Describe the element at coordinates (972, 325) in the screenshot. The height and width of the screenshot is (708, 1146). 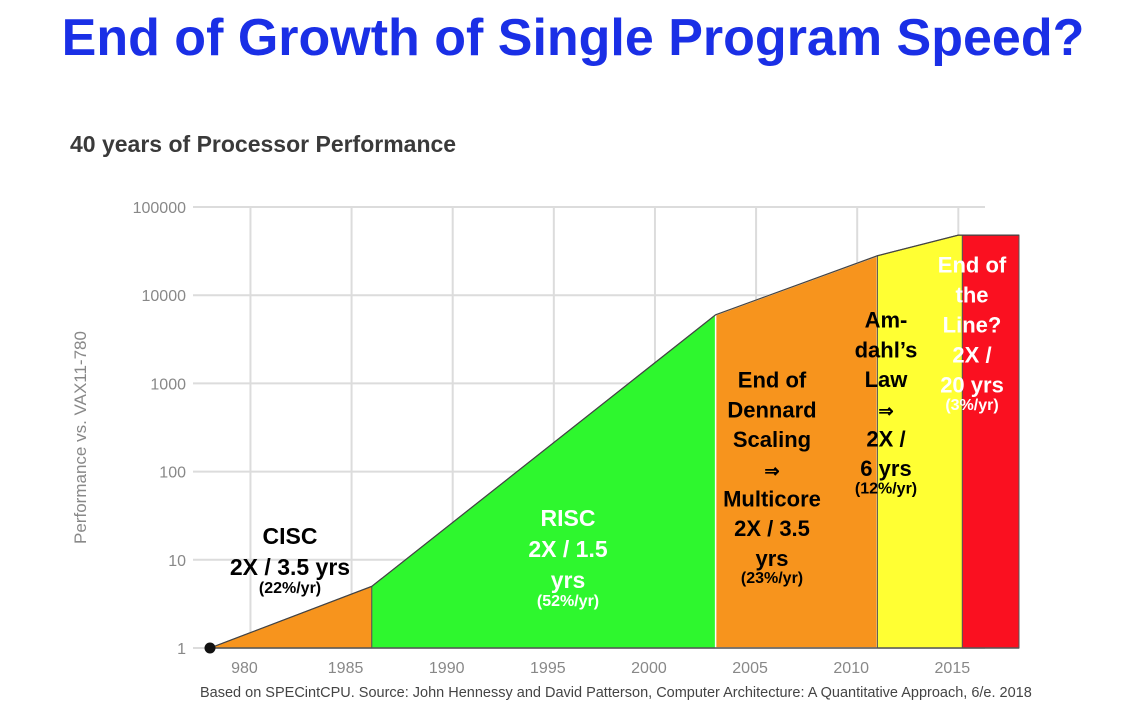
I see `region-label-line: Line?` at that location.